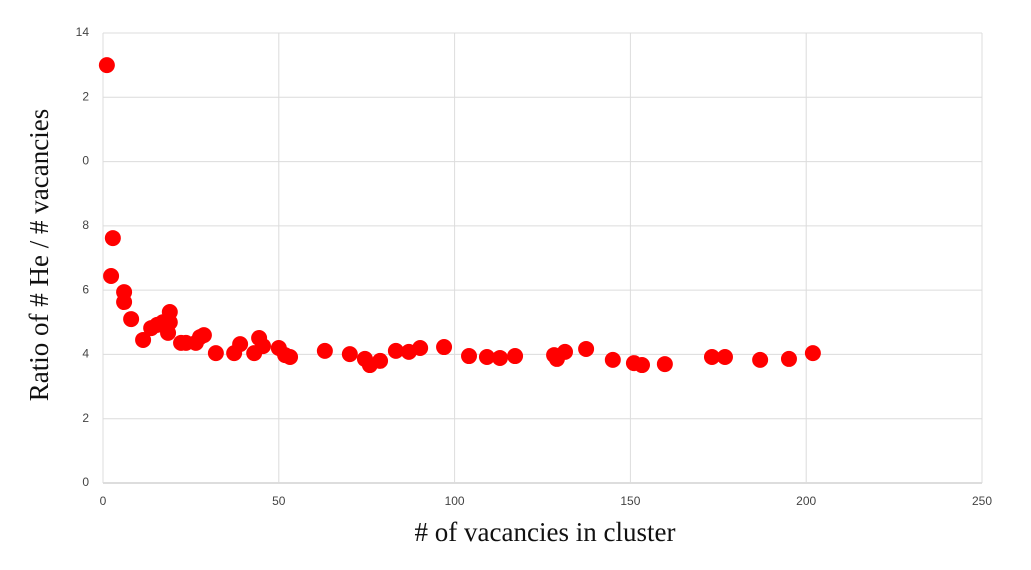 The width and height of the screenshot is (1031, 570). What do you see at coordinates (455, 501) in the screenshot?
I see `x-tick-label: 100` at bounding box center [455, 501].